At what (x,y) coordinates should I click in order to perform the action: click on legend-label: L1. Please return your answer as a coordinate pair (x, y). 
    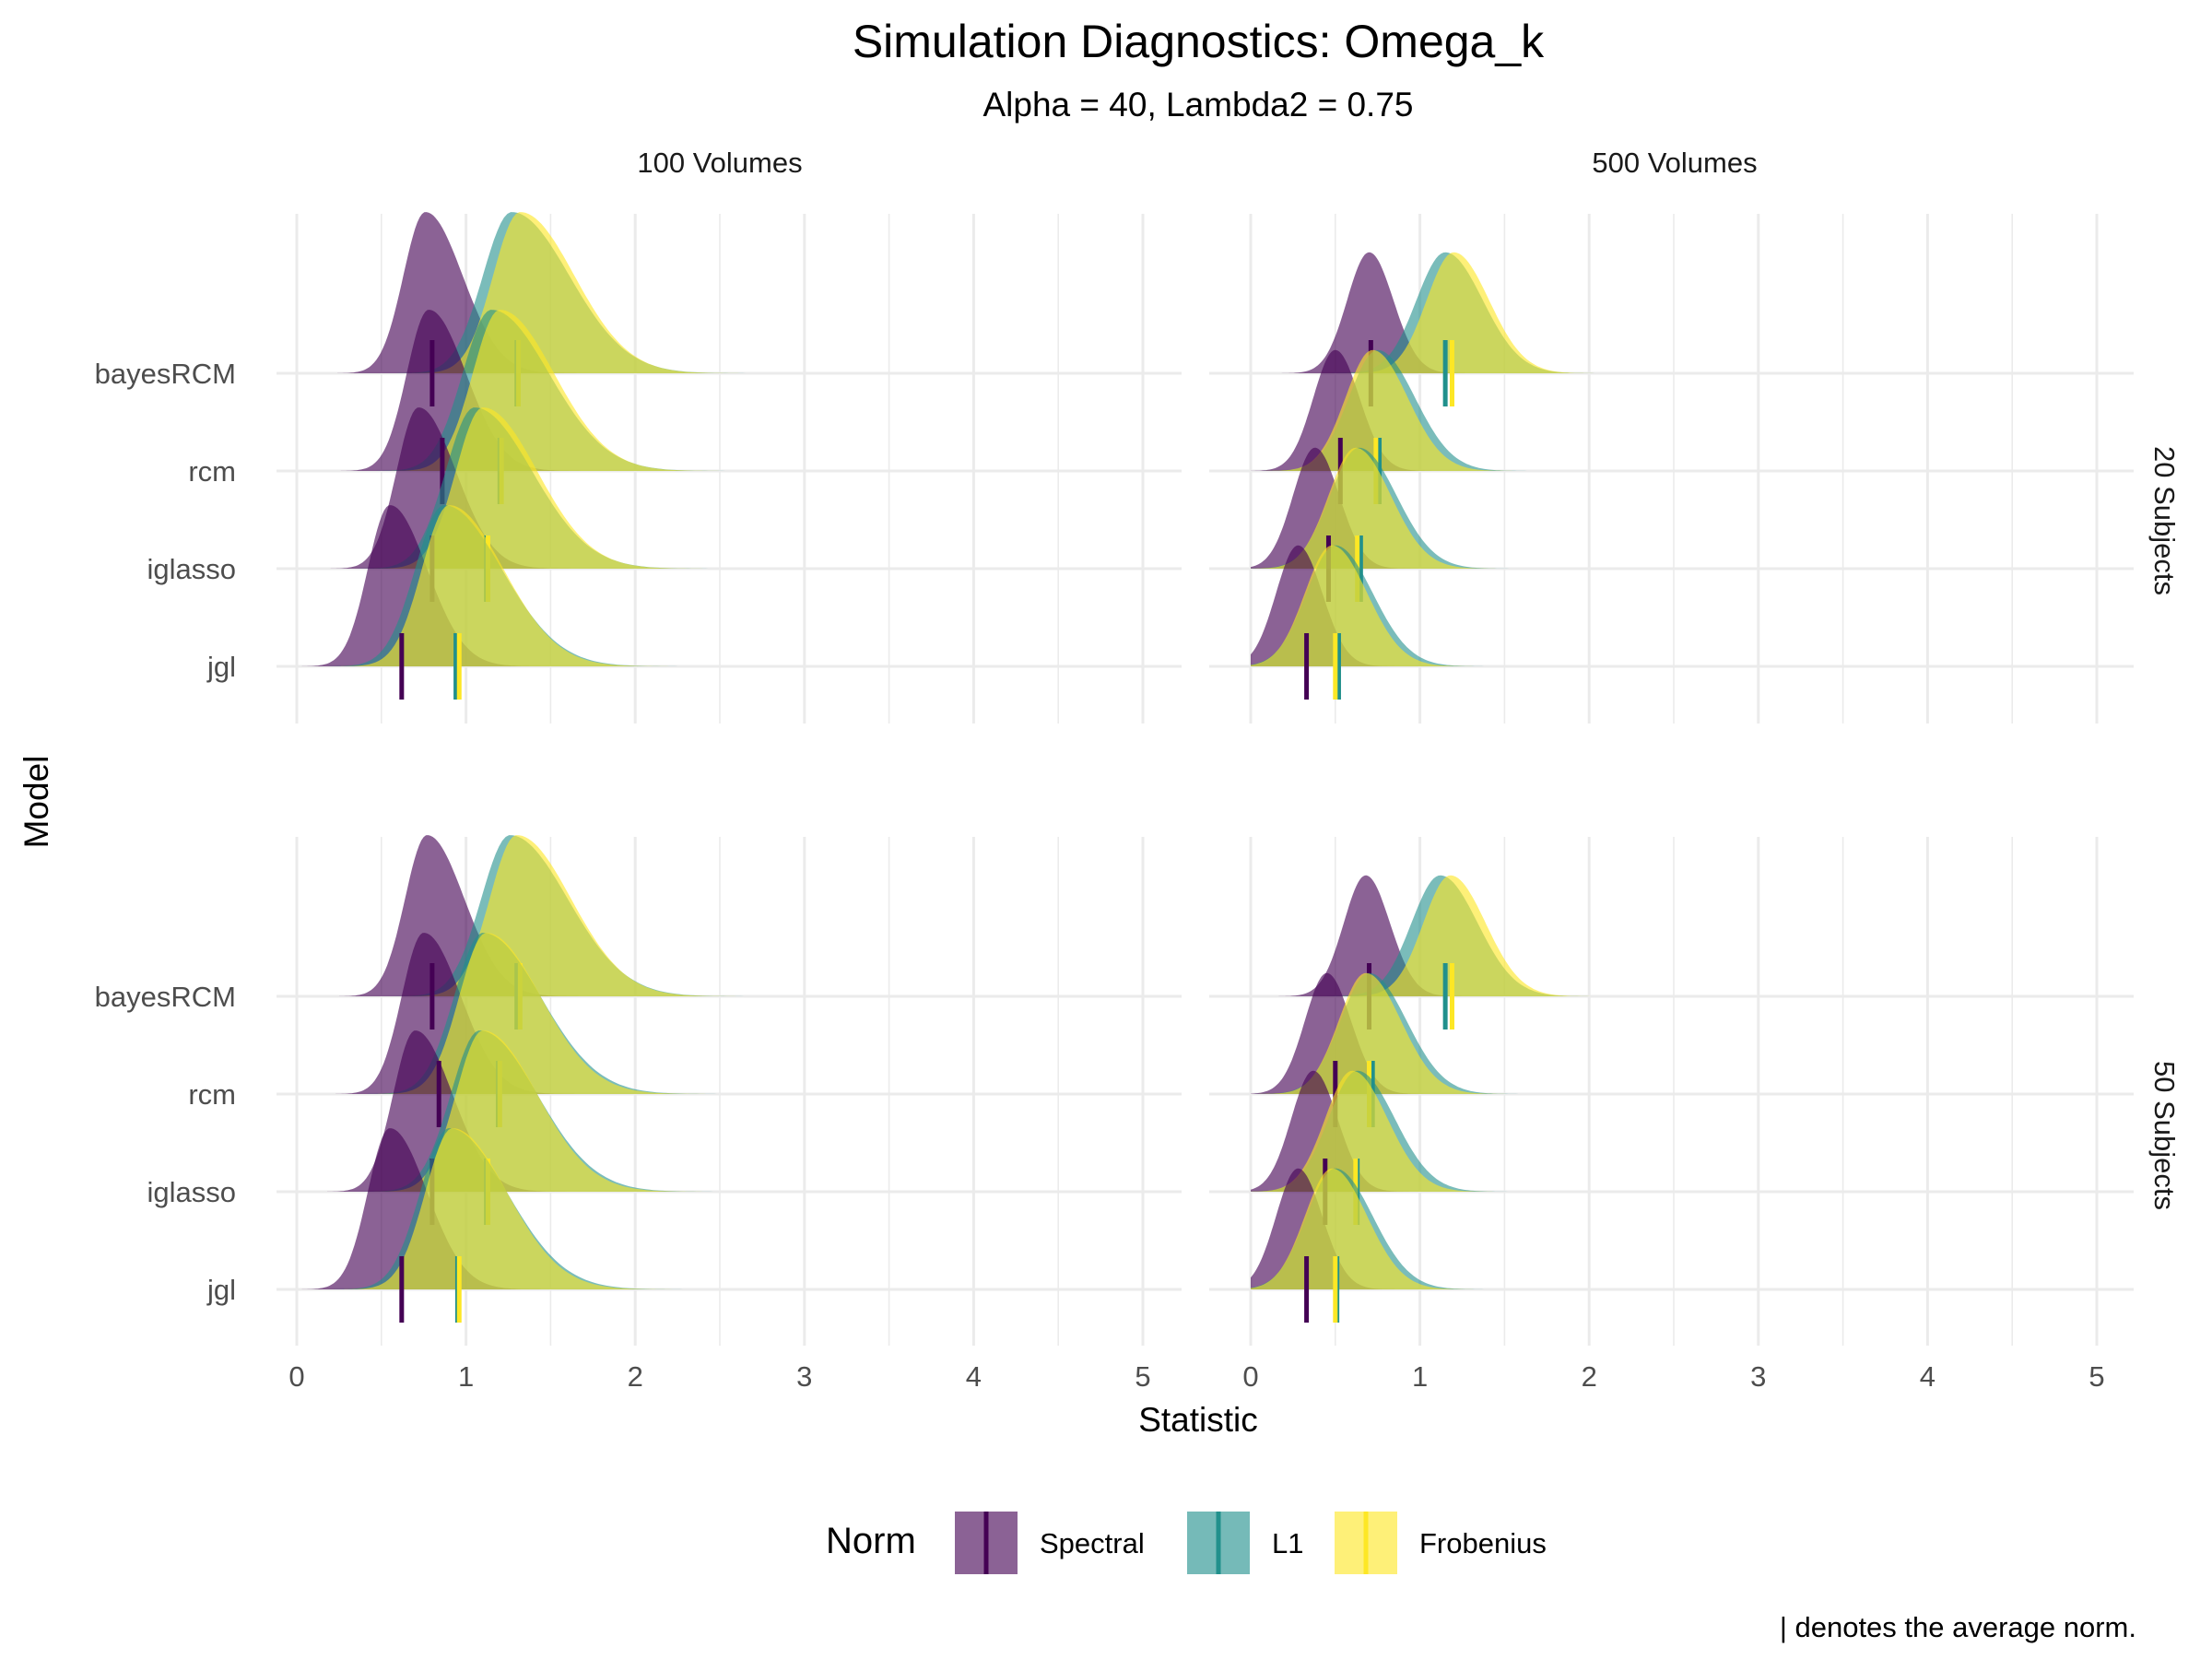
    Looking at the image, I should click on (1287, 1543).